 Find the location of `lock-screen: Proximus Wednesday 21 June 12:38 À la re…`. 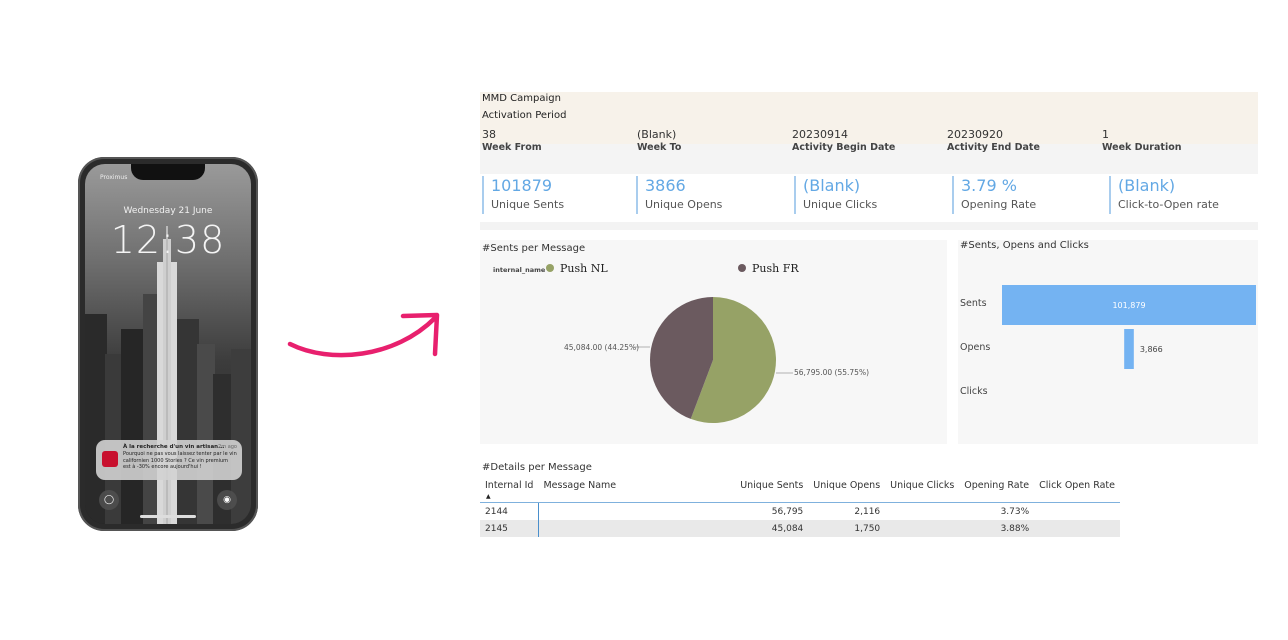

lock-screen: Proximus Wednesday 21 June 12:38 À la re… is located at coordinates (168, 344).